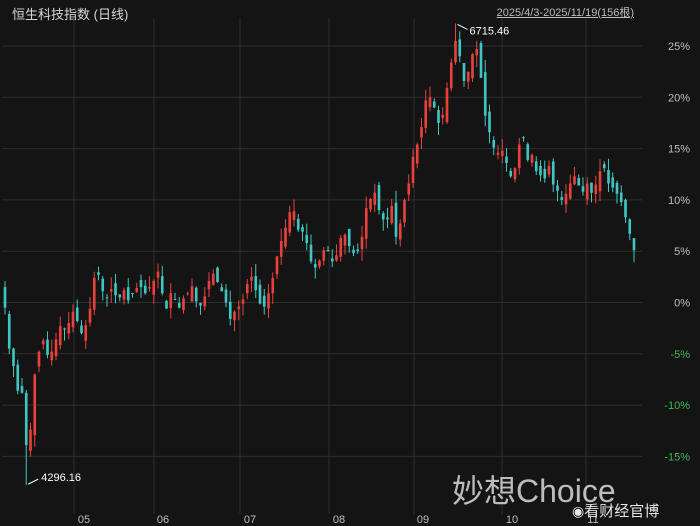 This screenshot has height=526, width=700. I want to click on date-range-label: 2025/4/3-2025/11/19(156根), so click(565, 13).